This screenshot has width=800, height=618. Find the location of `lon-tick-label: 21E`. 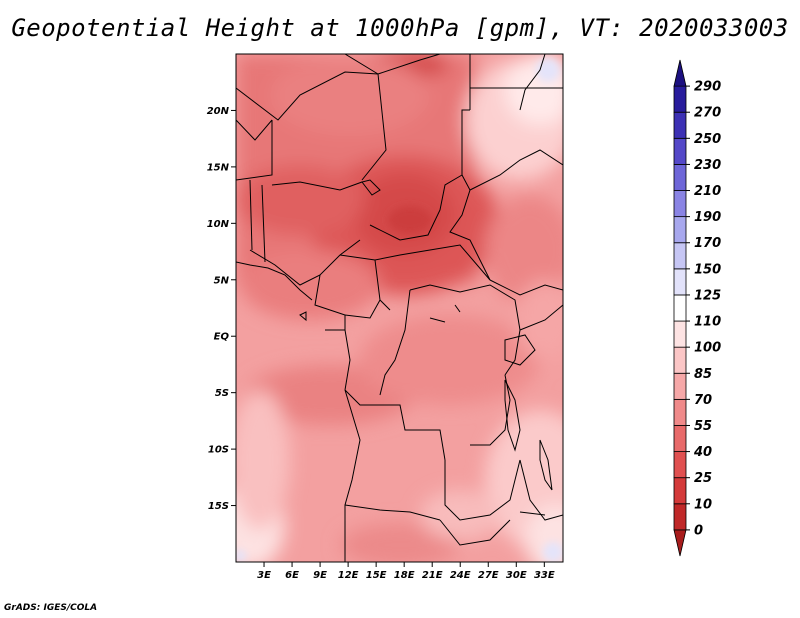

lon-tick-label: 21E is located at coordinates (432, 575).